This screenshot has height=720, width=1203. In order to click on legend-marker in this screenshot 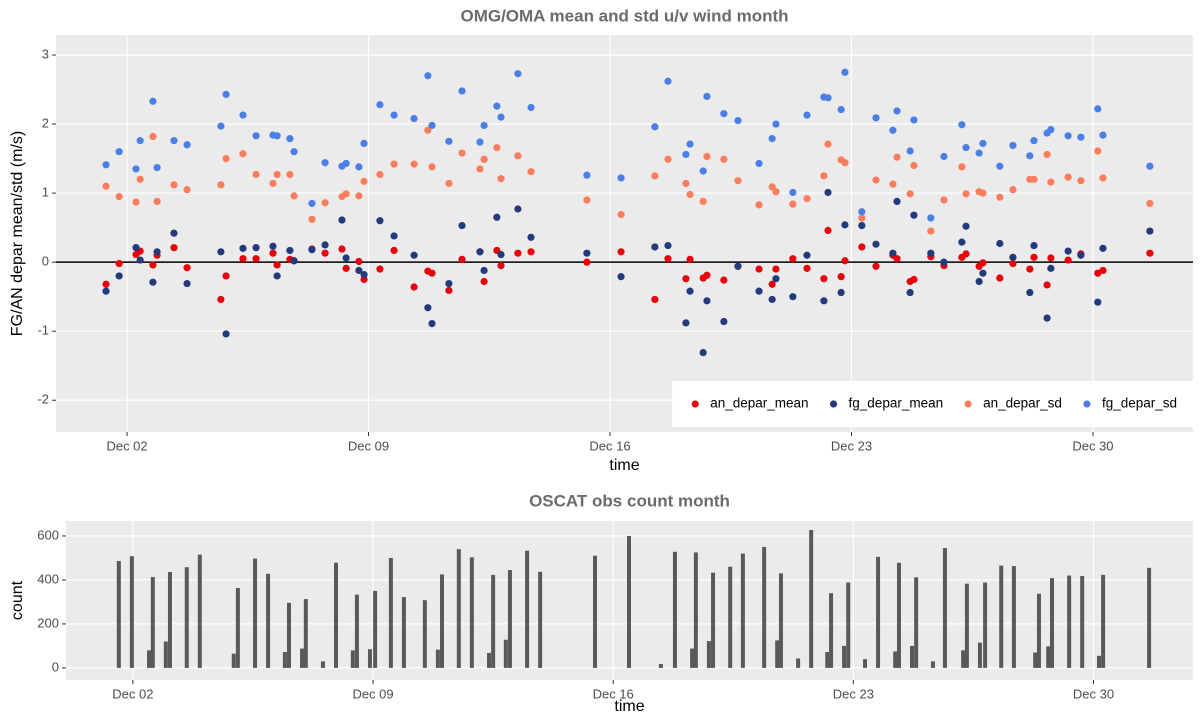, I will do `click(695, 404)`.